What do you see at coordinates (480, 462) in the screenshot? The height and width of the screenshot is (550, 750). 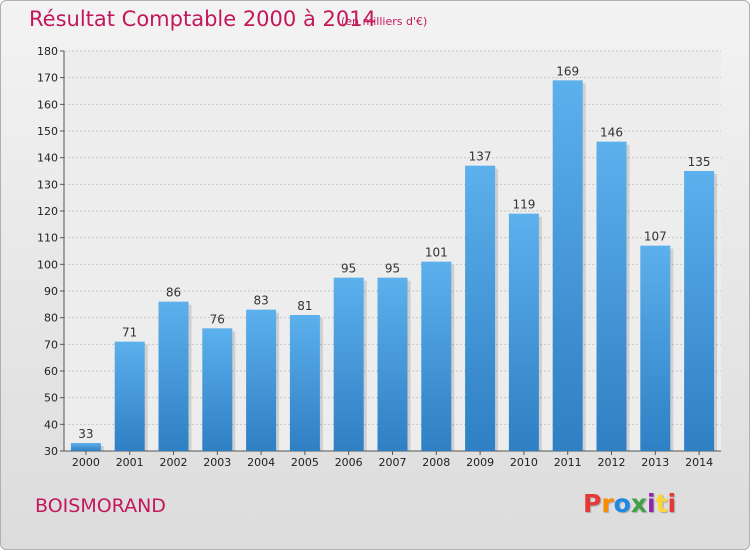 I see `x-tick-label-2009: 2009` at bounding box center [480, 462].